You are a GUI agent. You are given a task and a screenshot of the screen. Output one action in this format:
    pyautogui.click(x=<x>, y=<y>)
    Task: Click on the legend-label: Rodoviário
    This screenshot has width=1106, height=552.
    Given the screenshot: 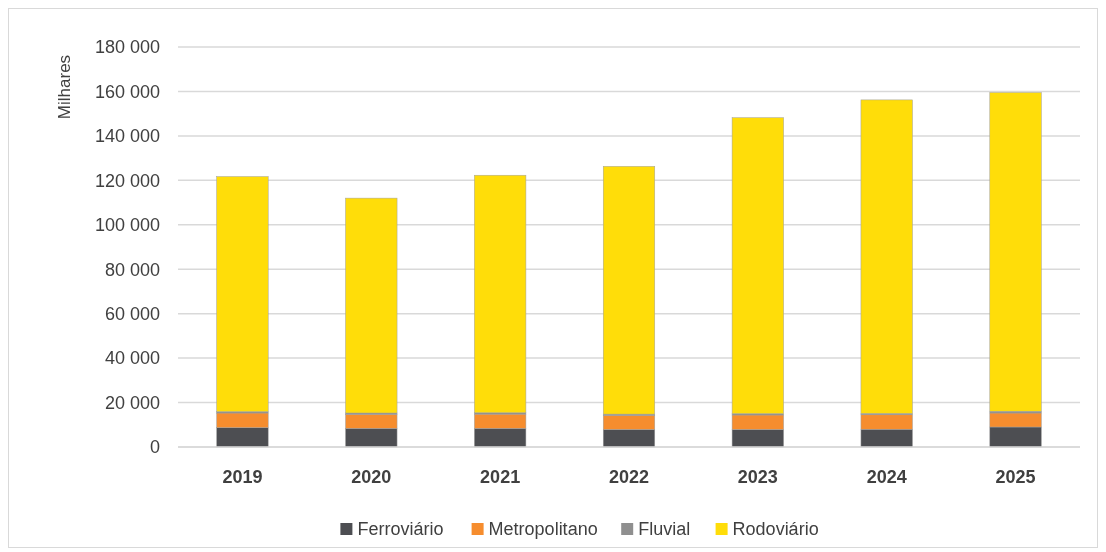 What is the action you would take?
    pyautogui.click(x=775, y=529)
    